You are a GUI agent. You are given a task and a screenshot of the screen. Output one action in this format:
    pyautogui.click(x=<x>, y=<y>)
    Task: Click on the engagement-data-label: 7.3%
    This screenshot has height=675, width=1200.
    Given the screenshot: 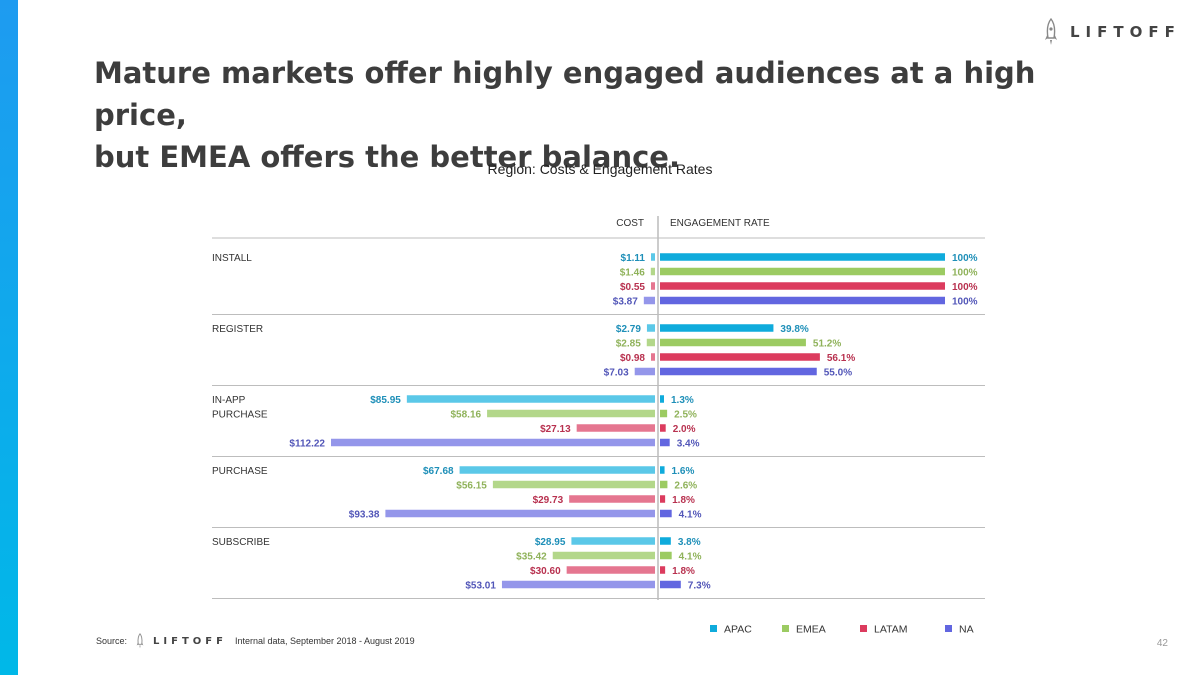 What is the action you would take?
    pyautogui.click(x=699, y=586)
    